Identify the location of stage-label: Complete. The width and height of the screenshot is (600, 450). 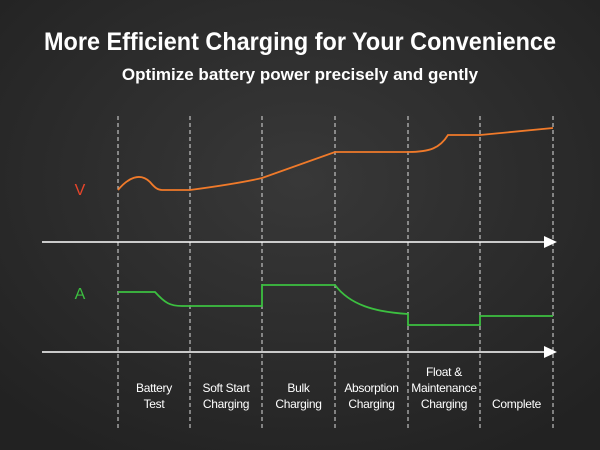
(517, 404).